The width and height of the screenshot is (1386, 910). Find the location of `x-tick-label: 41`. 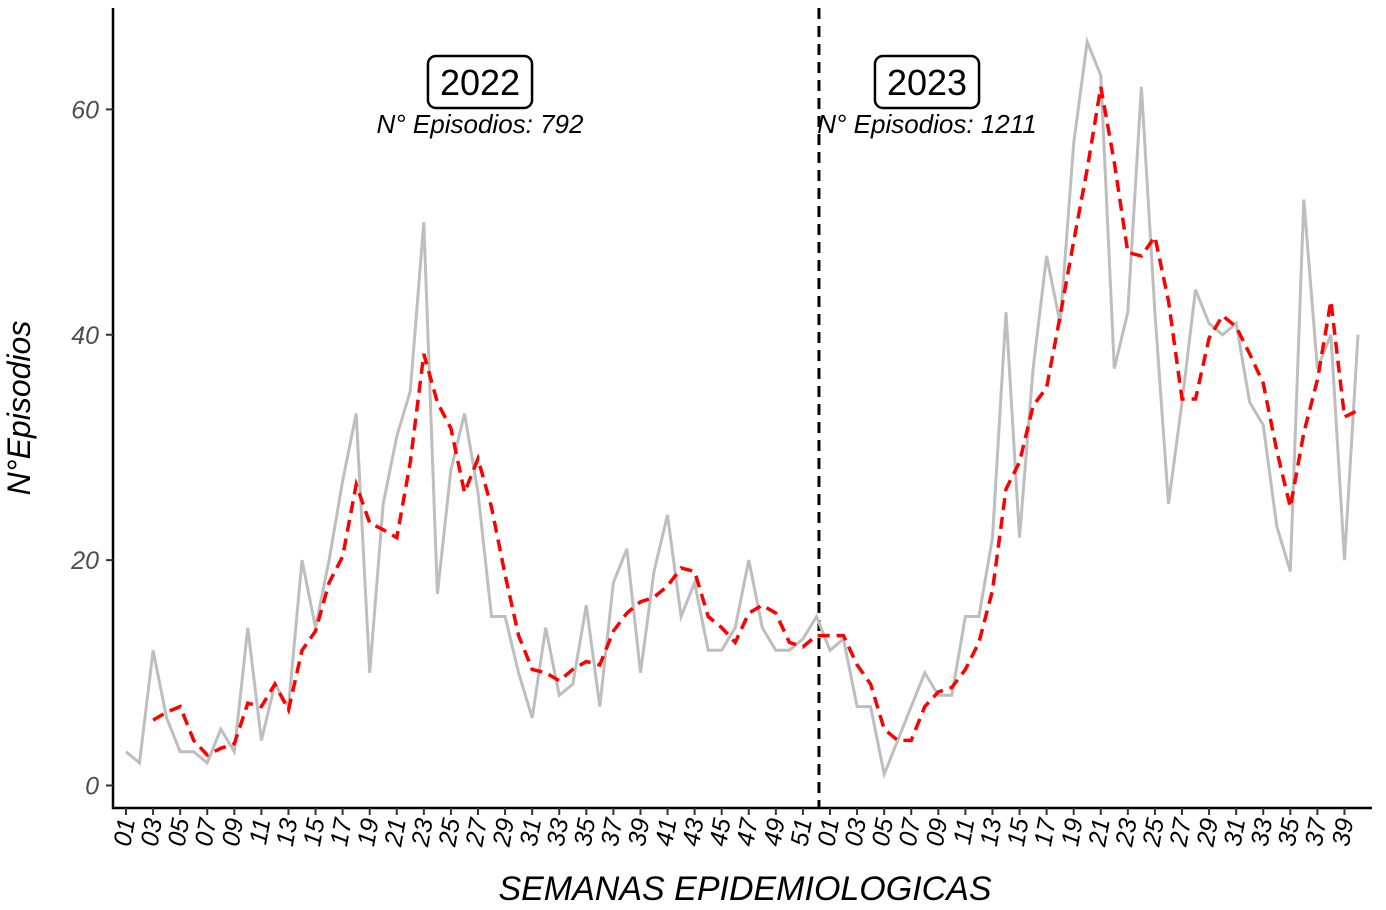

x-tick-label: 41 is located at coordinates (666, 832).